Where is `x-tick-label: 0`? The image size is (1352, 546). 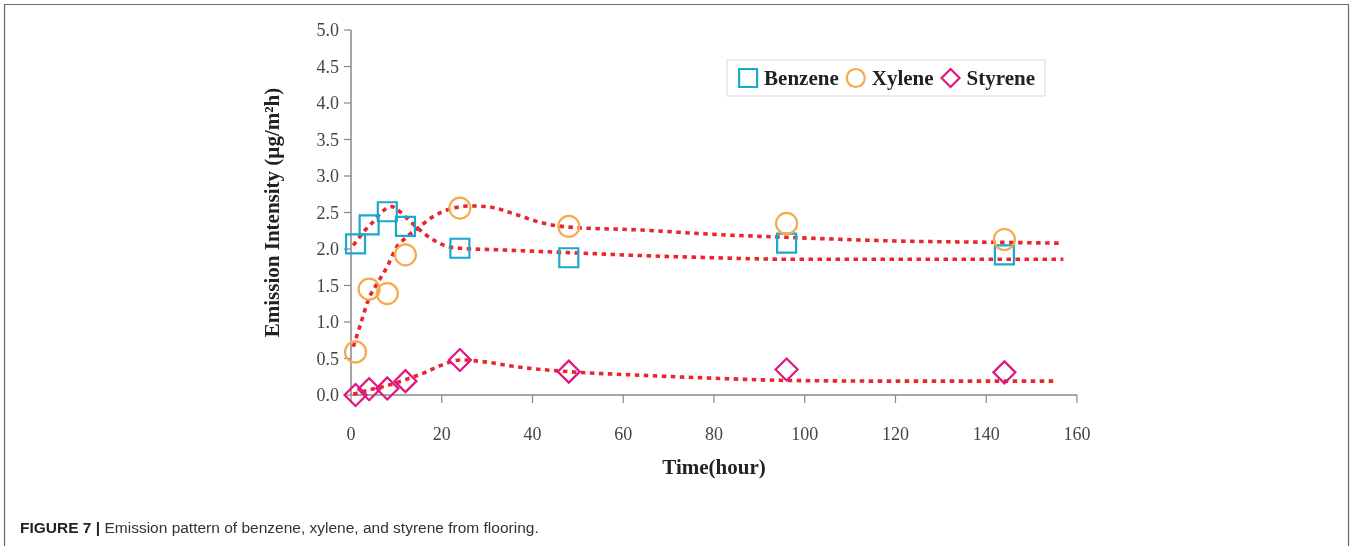 x-tick-label: 0 is located at coordinates (351, 434).